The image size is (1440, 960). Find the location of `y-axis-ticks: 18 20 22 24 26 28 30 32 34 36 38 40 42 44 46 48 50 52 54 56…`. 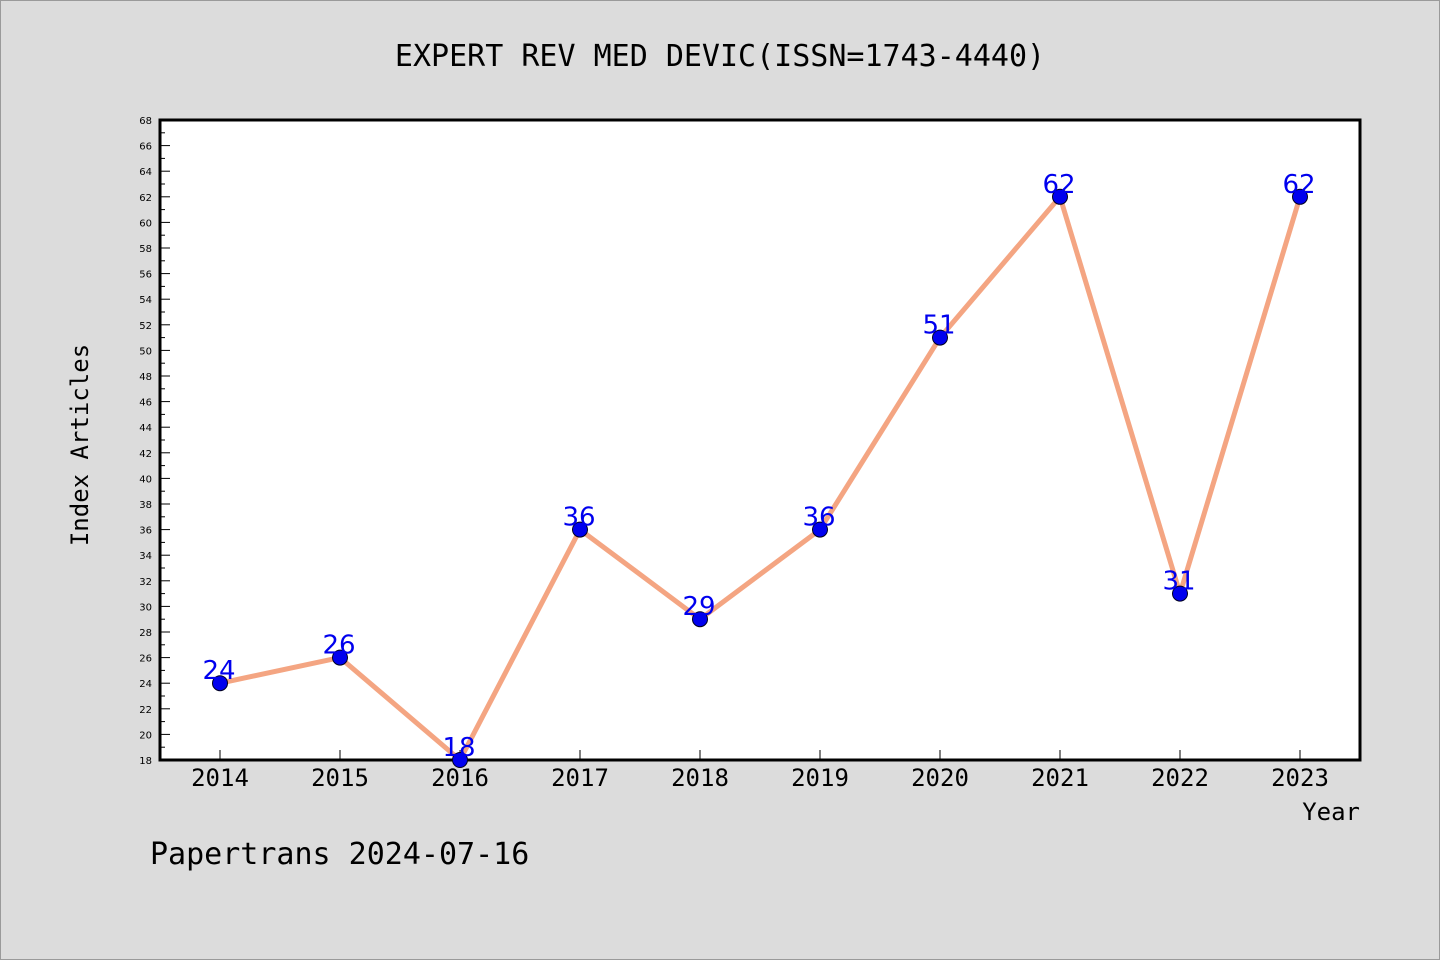

y-axis-ticks: 18 20 22 24 26 28 30 32 34 36 38 40 42 44 46 48 50 52 54 56… is located at coordinates (154, 441).